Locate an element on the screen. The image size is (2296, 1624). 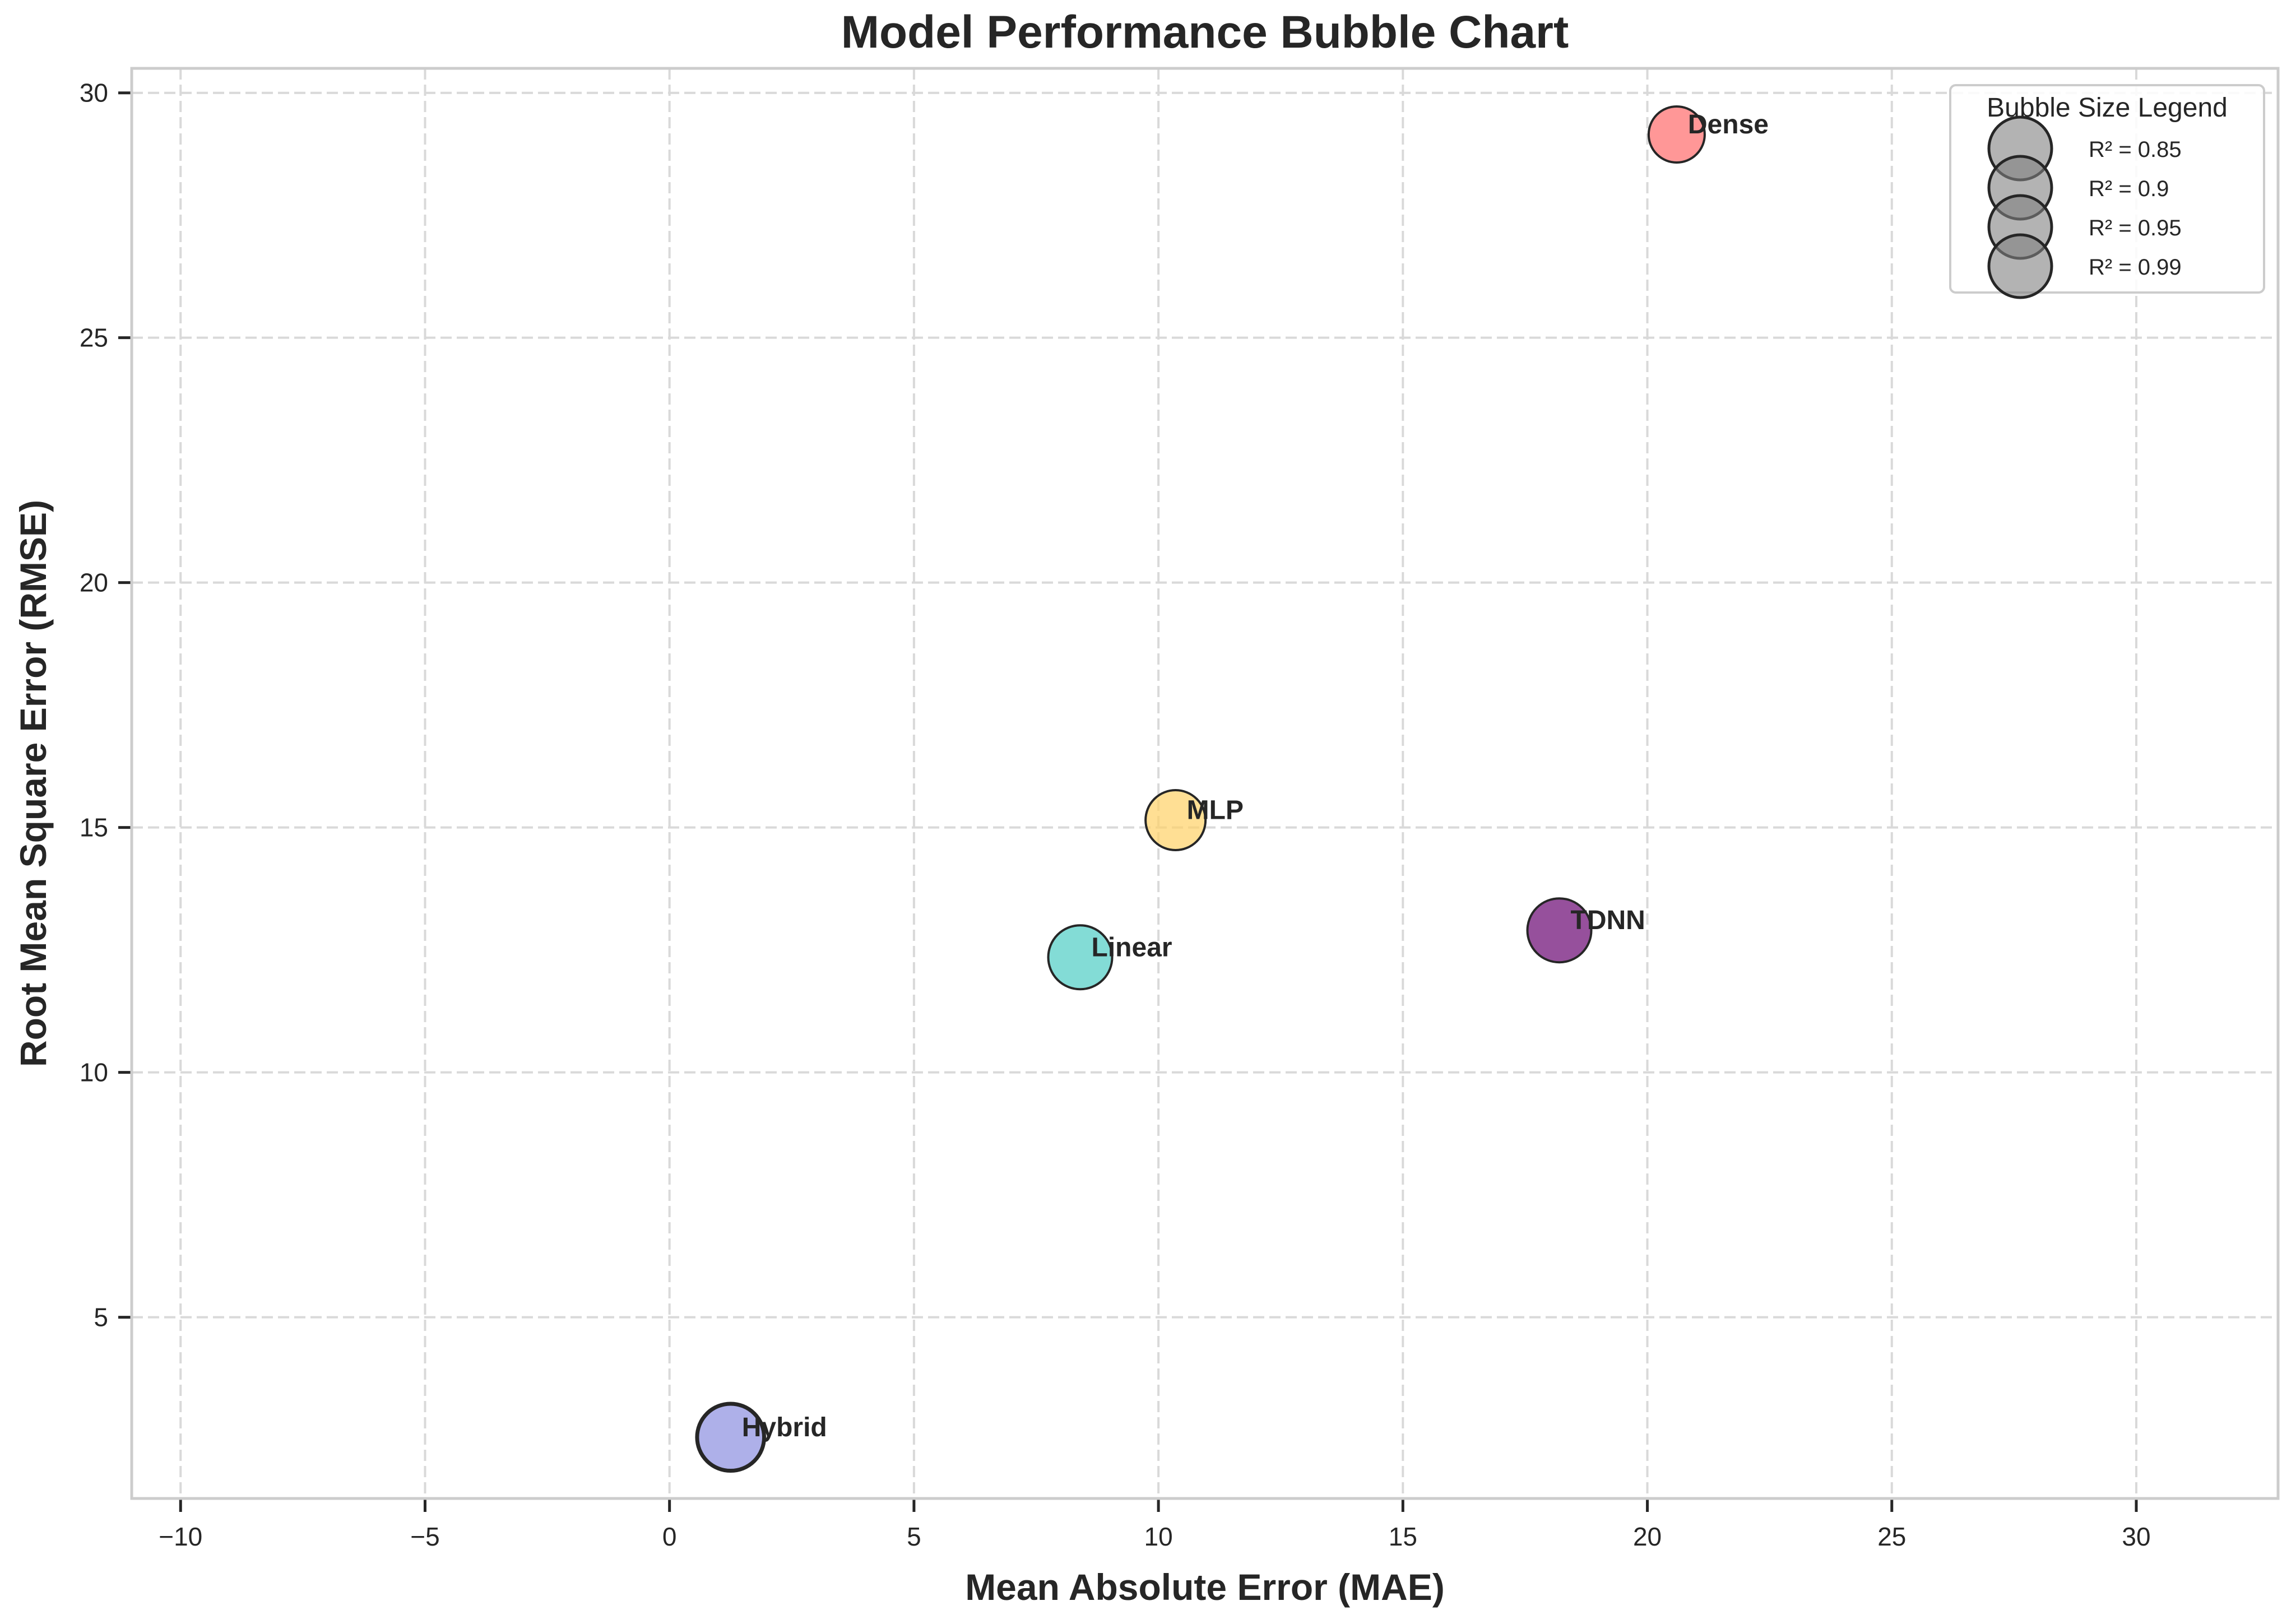
bubble-mlp is located at coordinates (1176, 820).